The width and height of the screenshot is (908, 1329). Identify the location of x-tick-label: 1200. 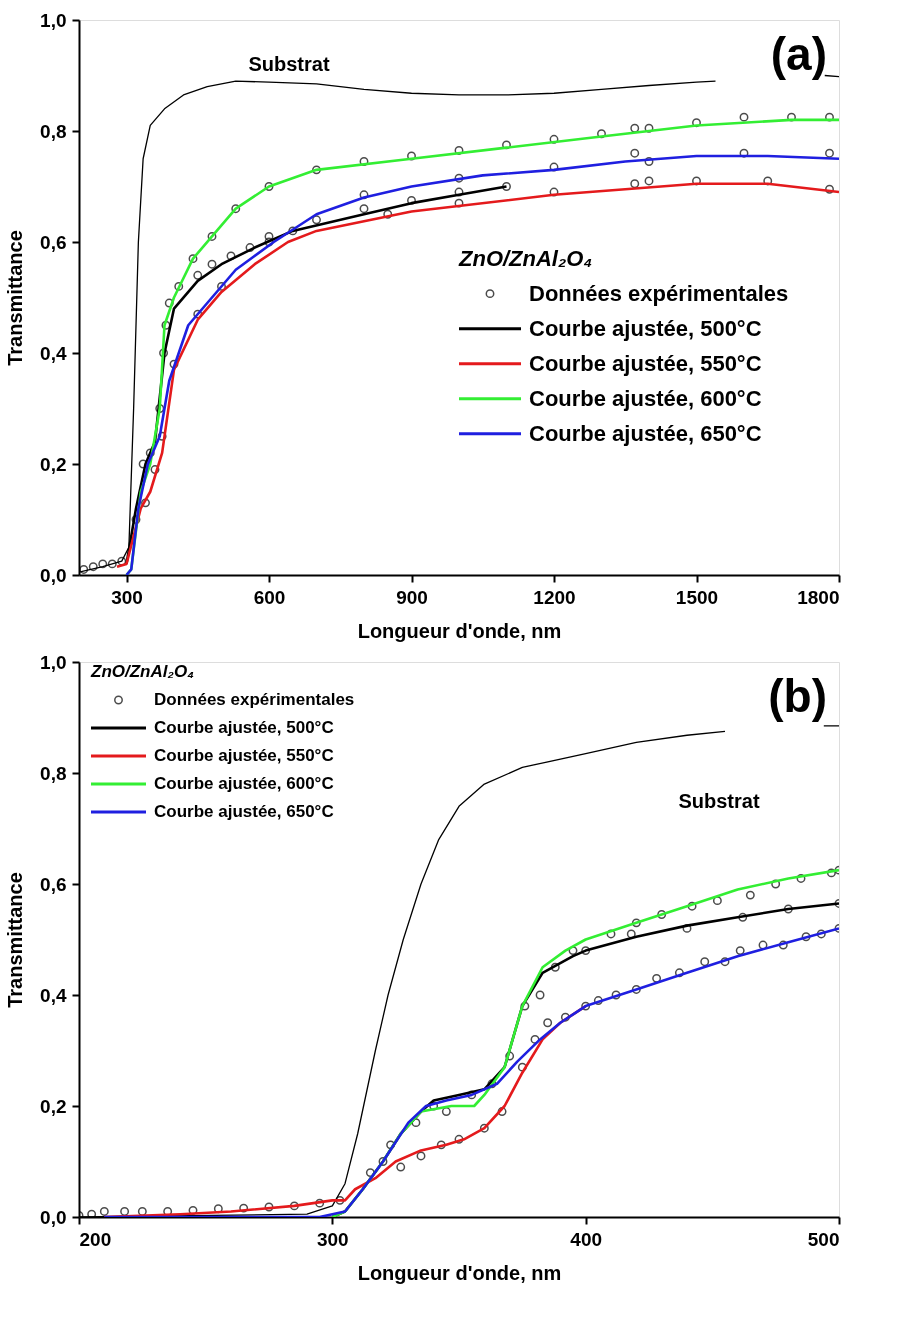
(554, 597).